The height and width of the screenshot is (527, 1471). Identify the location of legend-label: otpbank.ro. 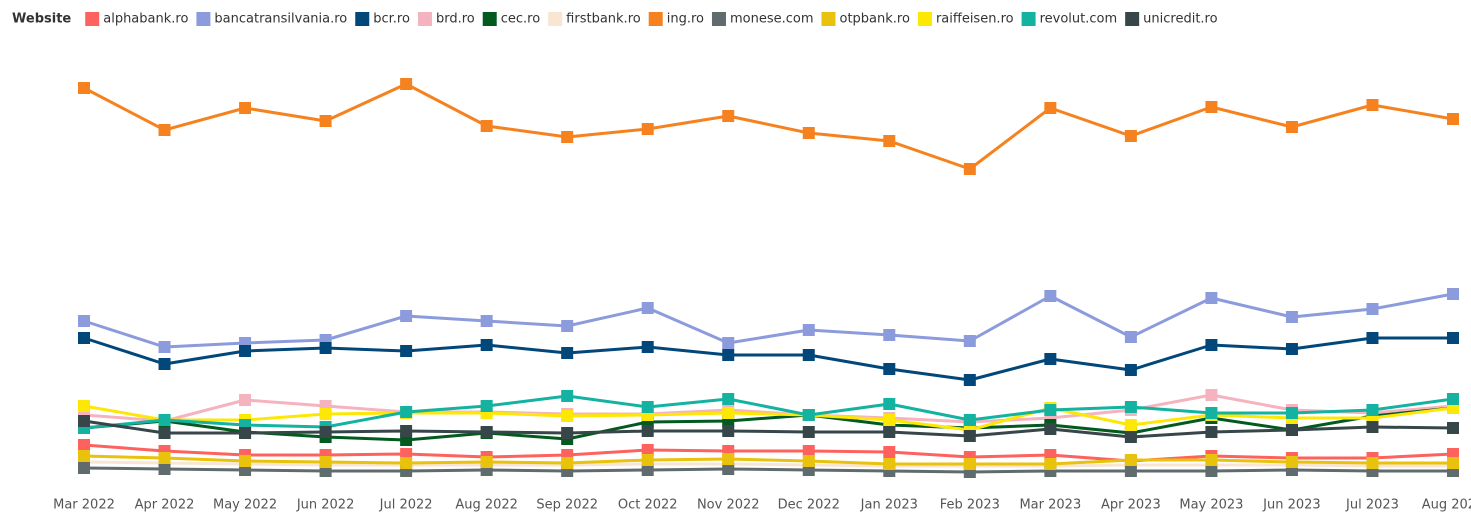
(875, 19).